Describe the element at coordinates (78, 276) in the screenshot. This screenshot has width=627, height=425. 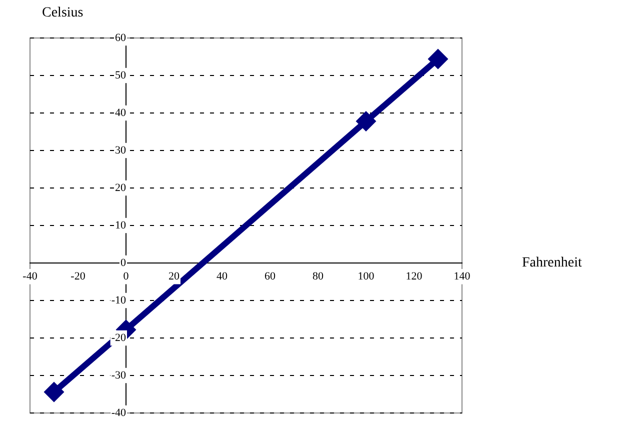
I see `x-tick-label: -20` at that location.